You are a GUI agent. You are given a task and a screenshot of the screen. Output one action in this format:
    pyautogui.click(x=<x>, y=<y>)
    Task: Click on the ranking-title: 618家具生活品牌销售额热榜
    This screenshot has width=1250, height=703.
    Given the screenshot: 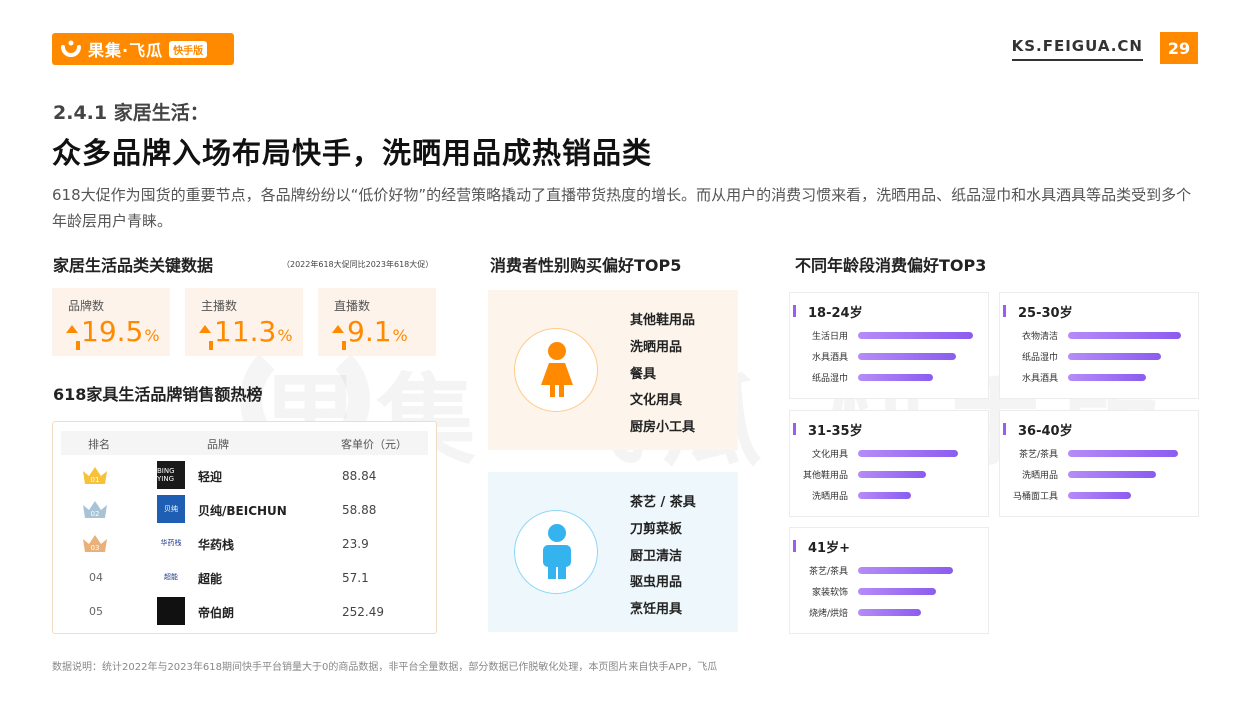 What is the action you would take?
    pyautogui.click(x=158, y=394)
    